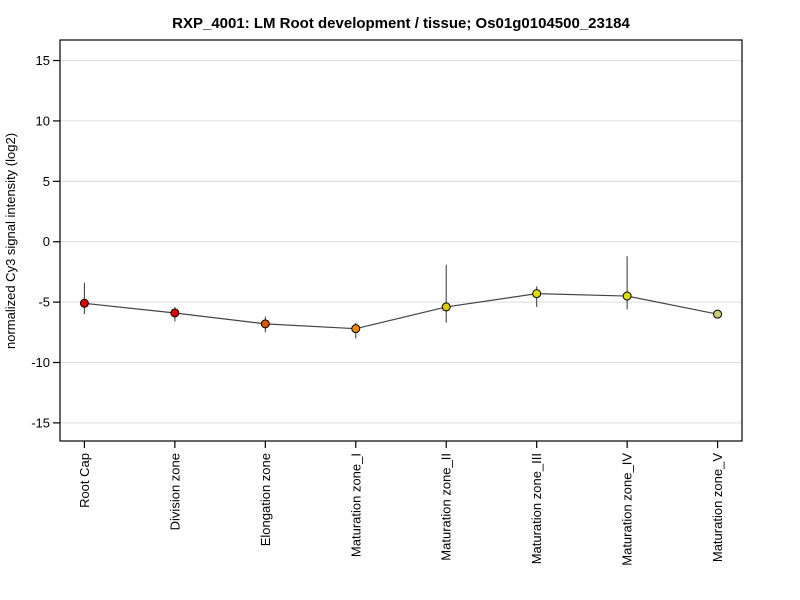  What do you see at coordinates (10, 241) in the screenshot?
I see `y-axis-title: normalized Cy3 signal intensity (log2)` at bounding box center [10, 241].